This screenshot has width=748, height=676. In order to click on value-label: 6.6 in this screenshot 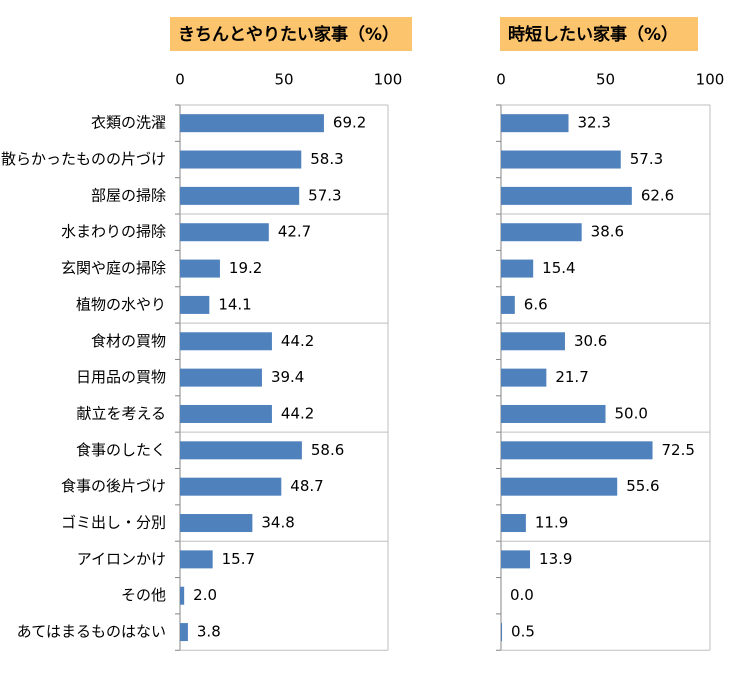, I will do `click(536, 304)`.